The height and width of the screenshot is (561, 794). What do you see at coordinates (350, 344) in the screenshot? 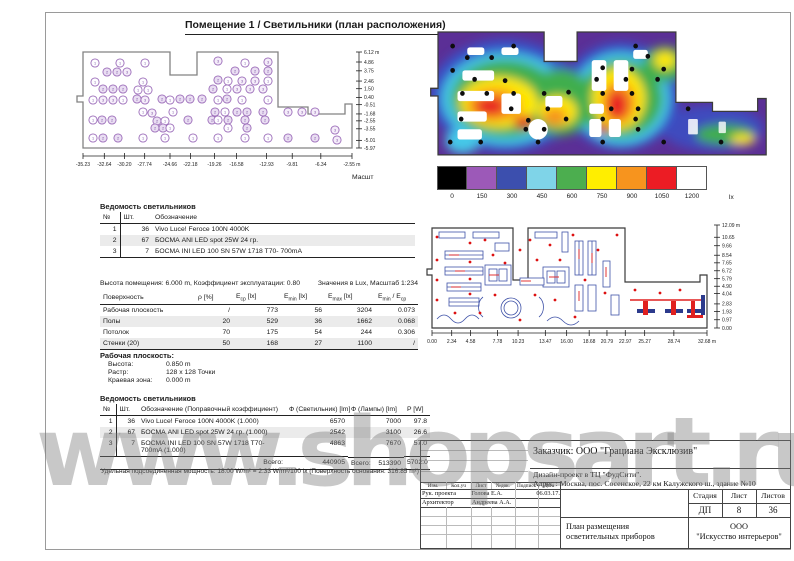
I see `table-cell: 1100` at bounding box center [350, 344].